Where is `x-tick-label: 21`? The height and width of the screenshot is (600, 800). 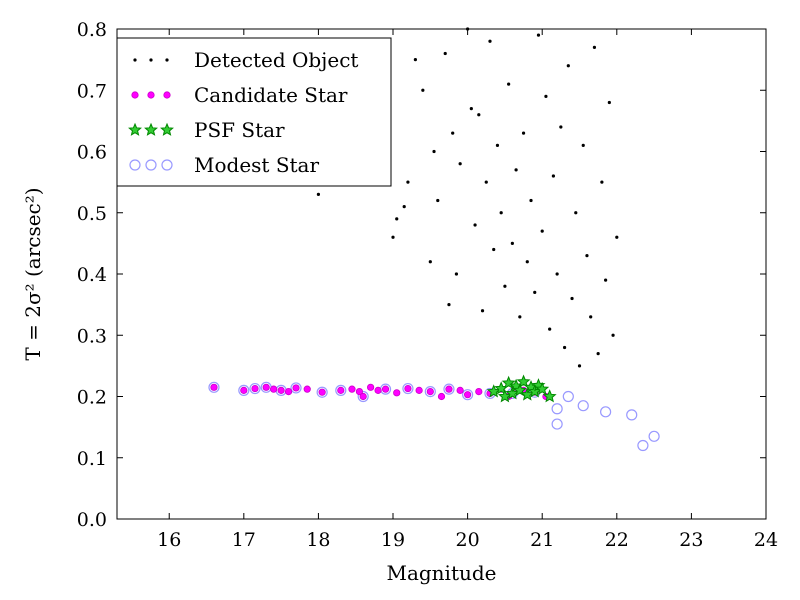 x-tick-label: 21 is located at coordinates (542, 540).